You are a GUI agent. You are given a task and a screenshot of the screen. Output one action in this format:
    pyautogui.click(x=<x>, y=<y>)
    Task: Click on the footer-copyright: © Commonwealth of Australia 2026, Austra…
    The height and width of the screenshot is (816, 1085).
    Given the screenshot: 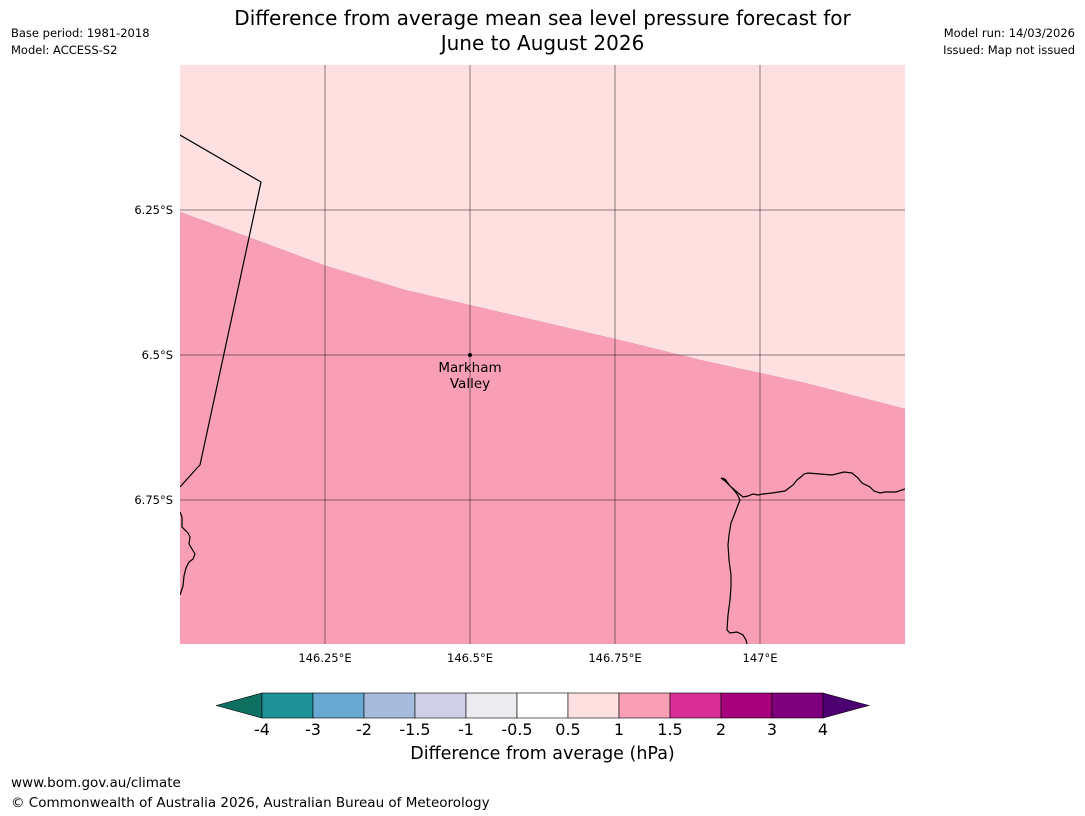 What is the action you would take?
    pyautogui.click(x=250, y=803)
    